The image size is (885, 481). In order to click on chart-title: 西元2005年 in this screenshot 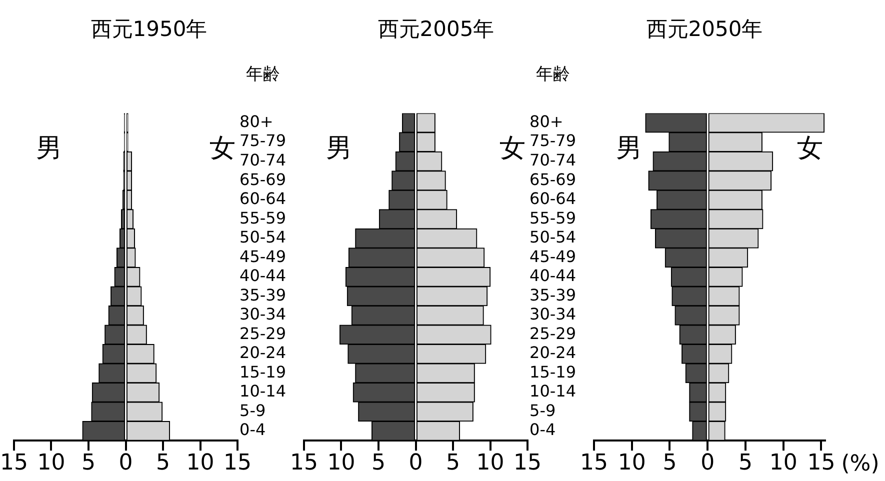, I will do `click(436, 29)`.